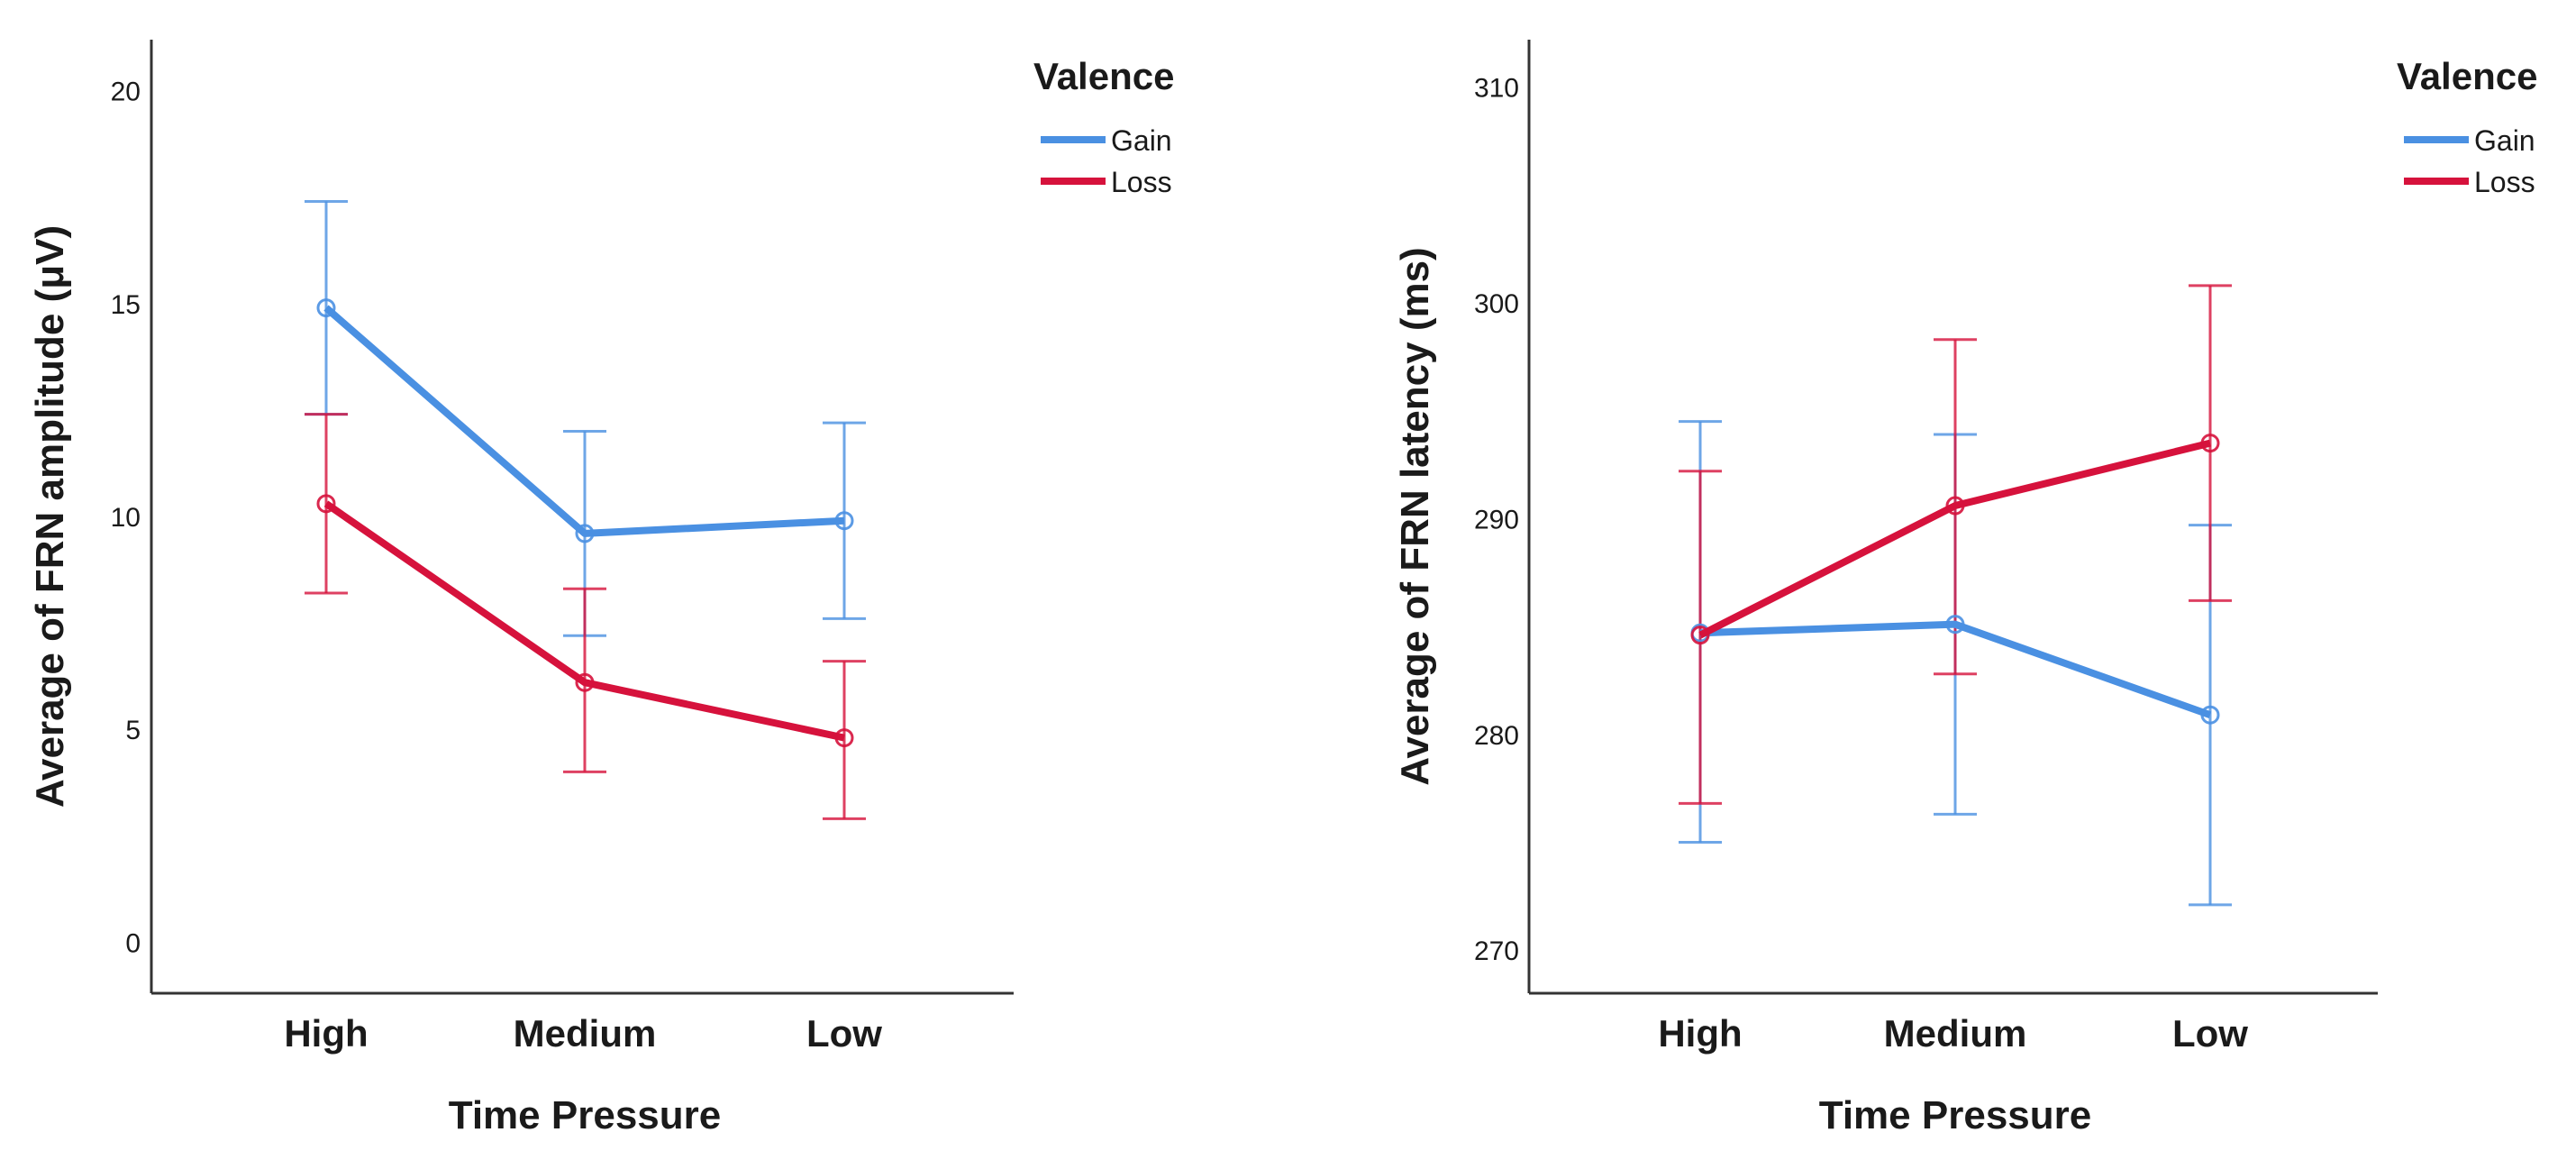 This screenshot has width=2576, height=1169. Describe the element at coordinates (50, 516) in the screenshot. I see `y-axis-title: Average of FRN amplitude (μV)` at that location.